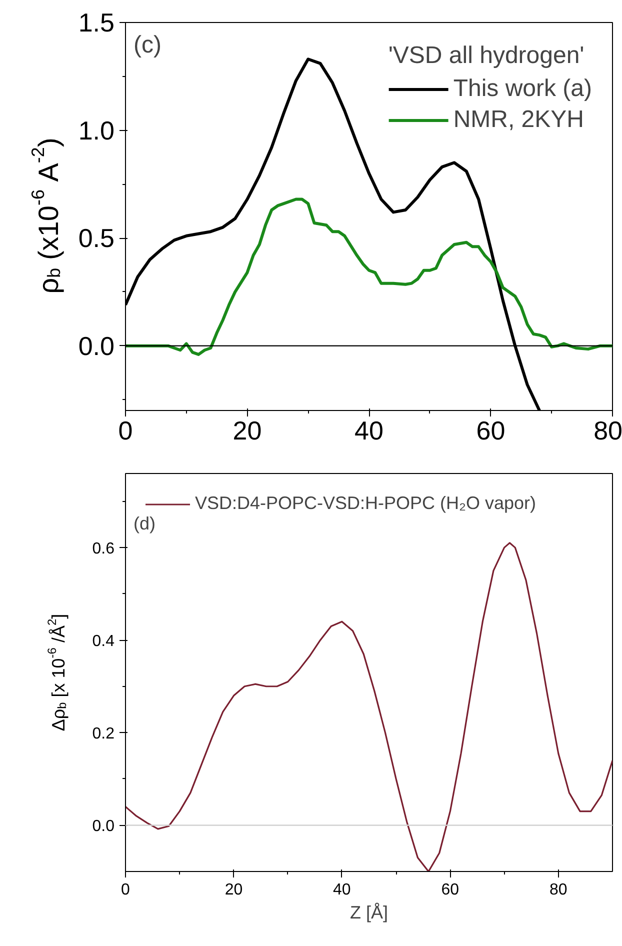 This screenshot has width=622, height=946. I want to click on text: 1.0, so click(96, 130).